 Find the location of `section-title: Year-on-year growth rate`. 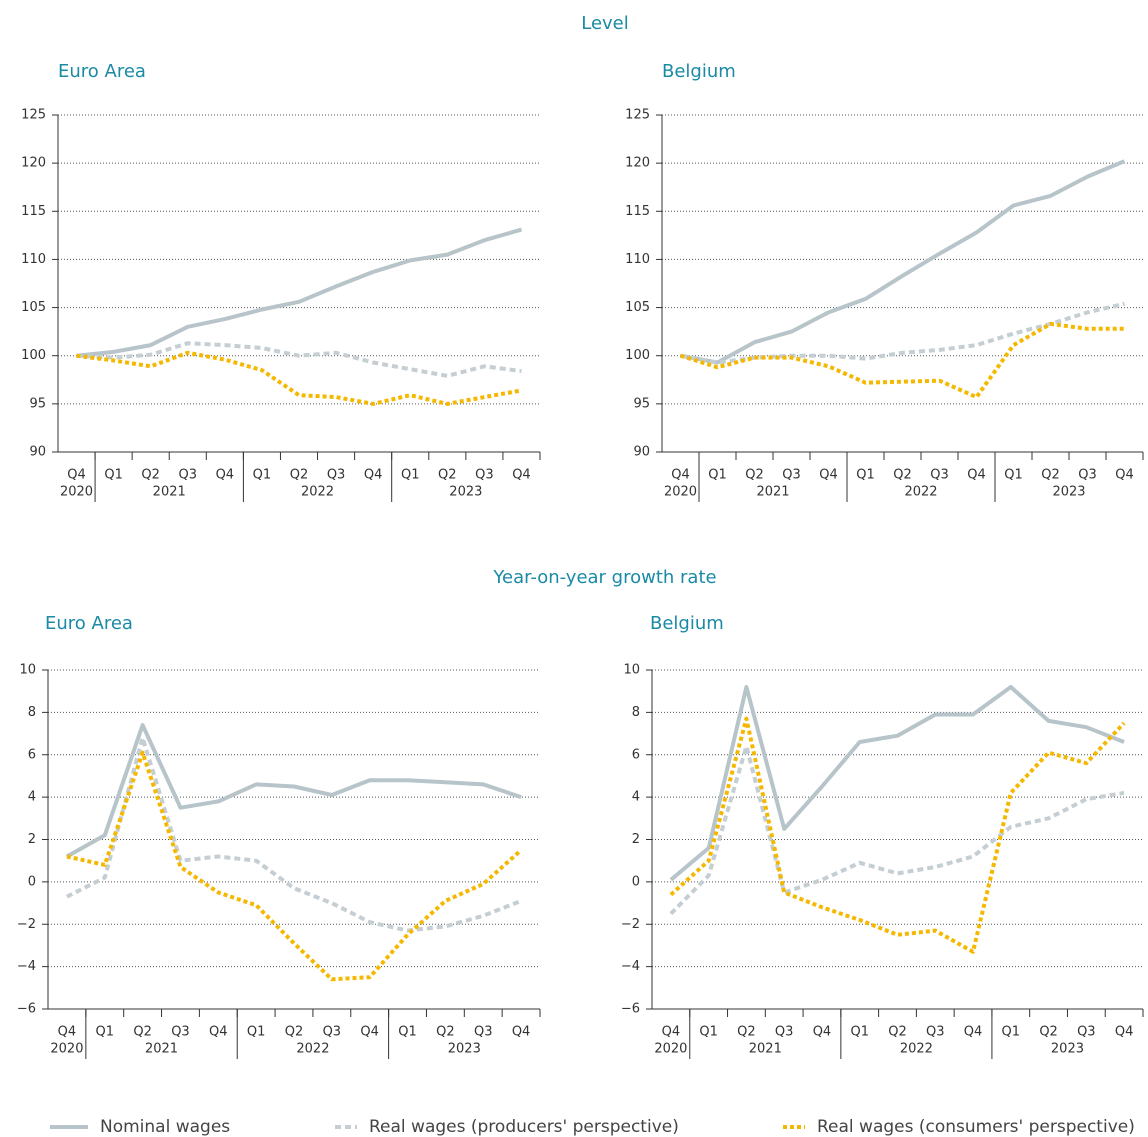

section-title: Year-on-year growth rate is located at coordinates (604, 577).